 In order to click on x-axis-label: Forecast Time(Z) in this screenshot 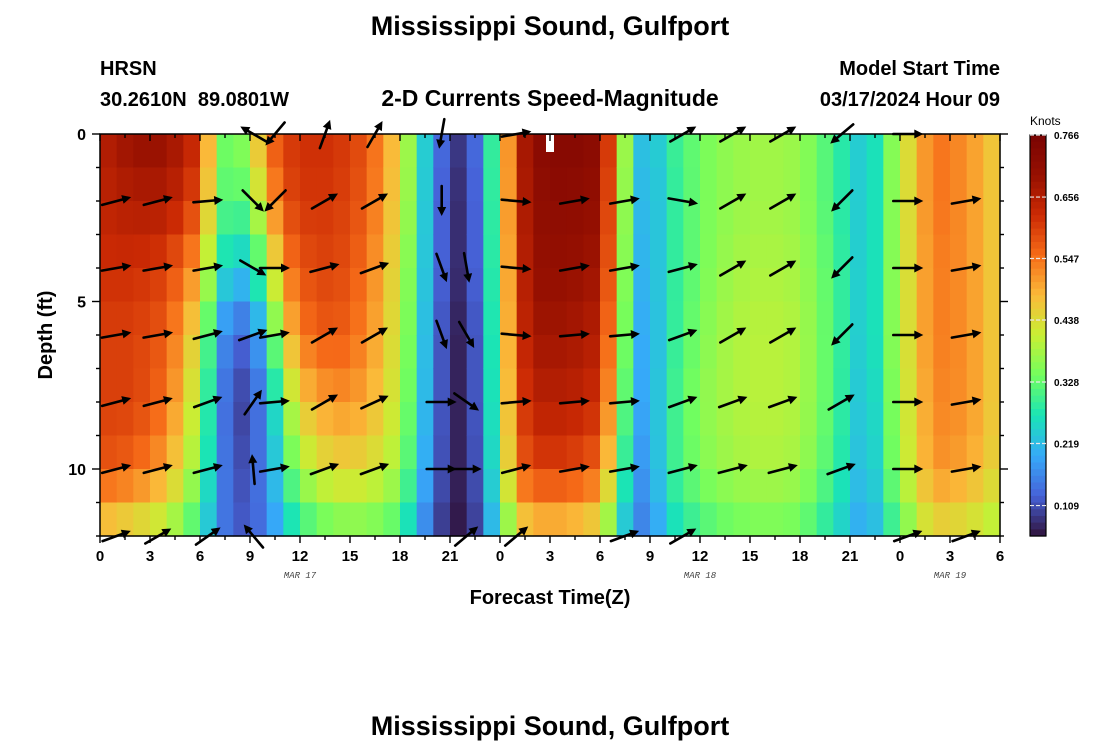, I will do `click(550, 598)`.